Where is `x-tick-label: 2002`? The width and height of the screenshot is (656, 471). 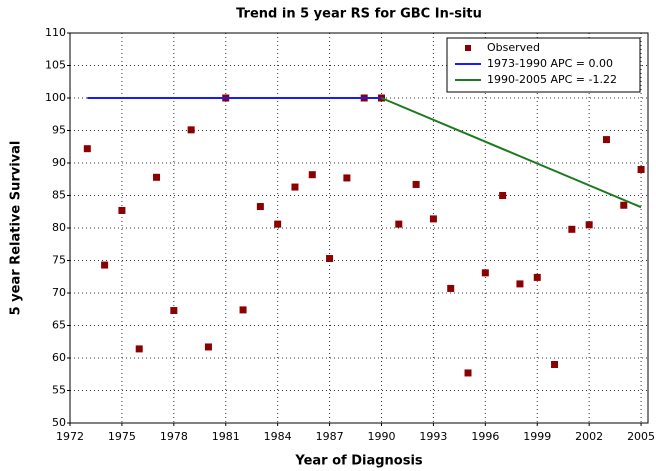
x-tick-label: 2002 is located at coordinates (589, 436).